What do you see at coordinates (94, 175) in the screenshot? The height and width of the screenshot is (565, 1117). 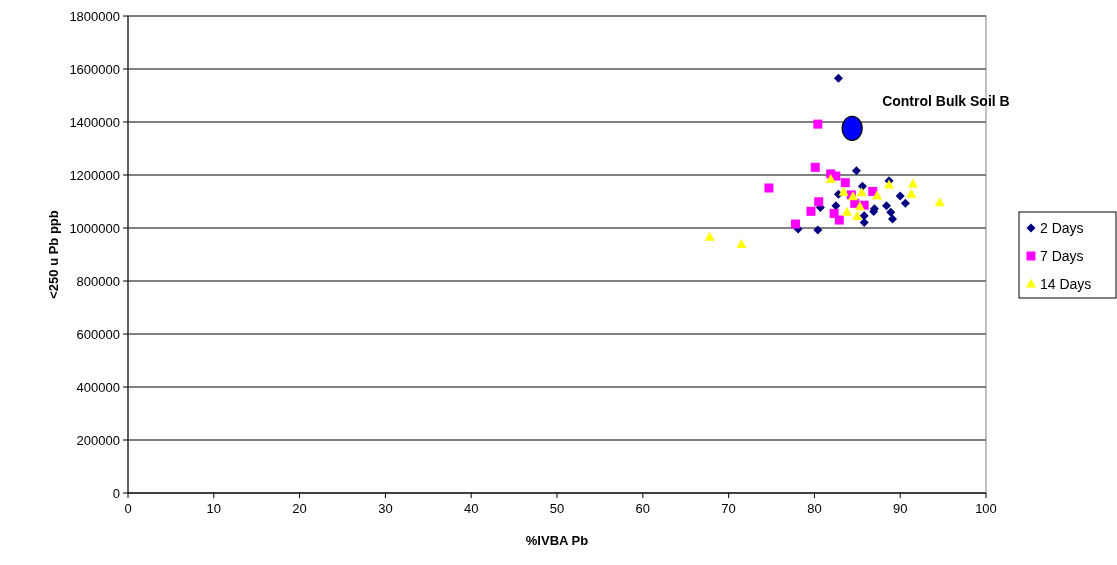 I see `y-tick-label: 1200000` at bounding box center [94, 175].